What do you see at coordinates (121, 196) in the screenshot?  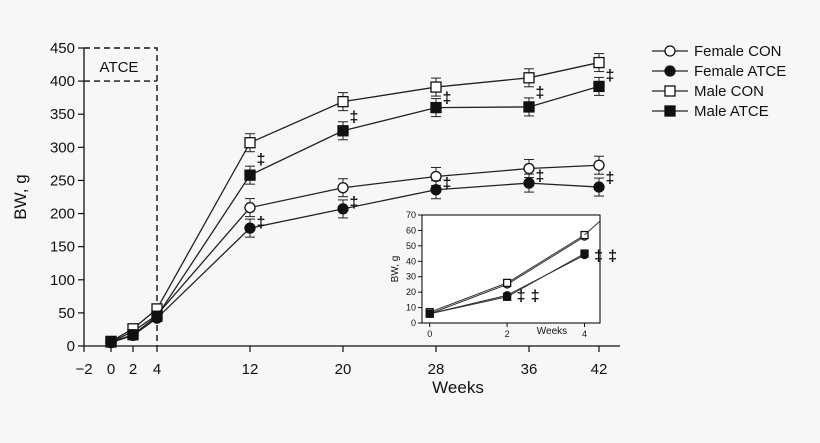 I see `atce-period-box` at bounding box center [121, 196].